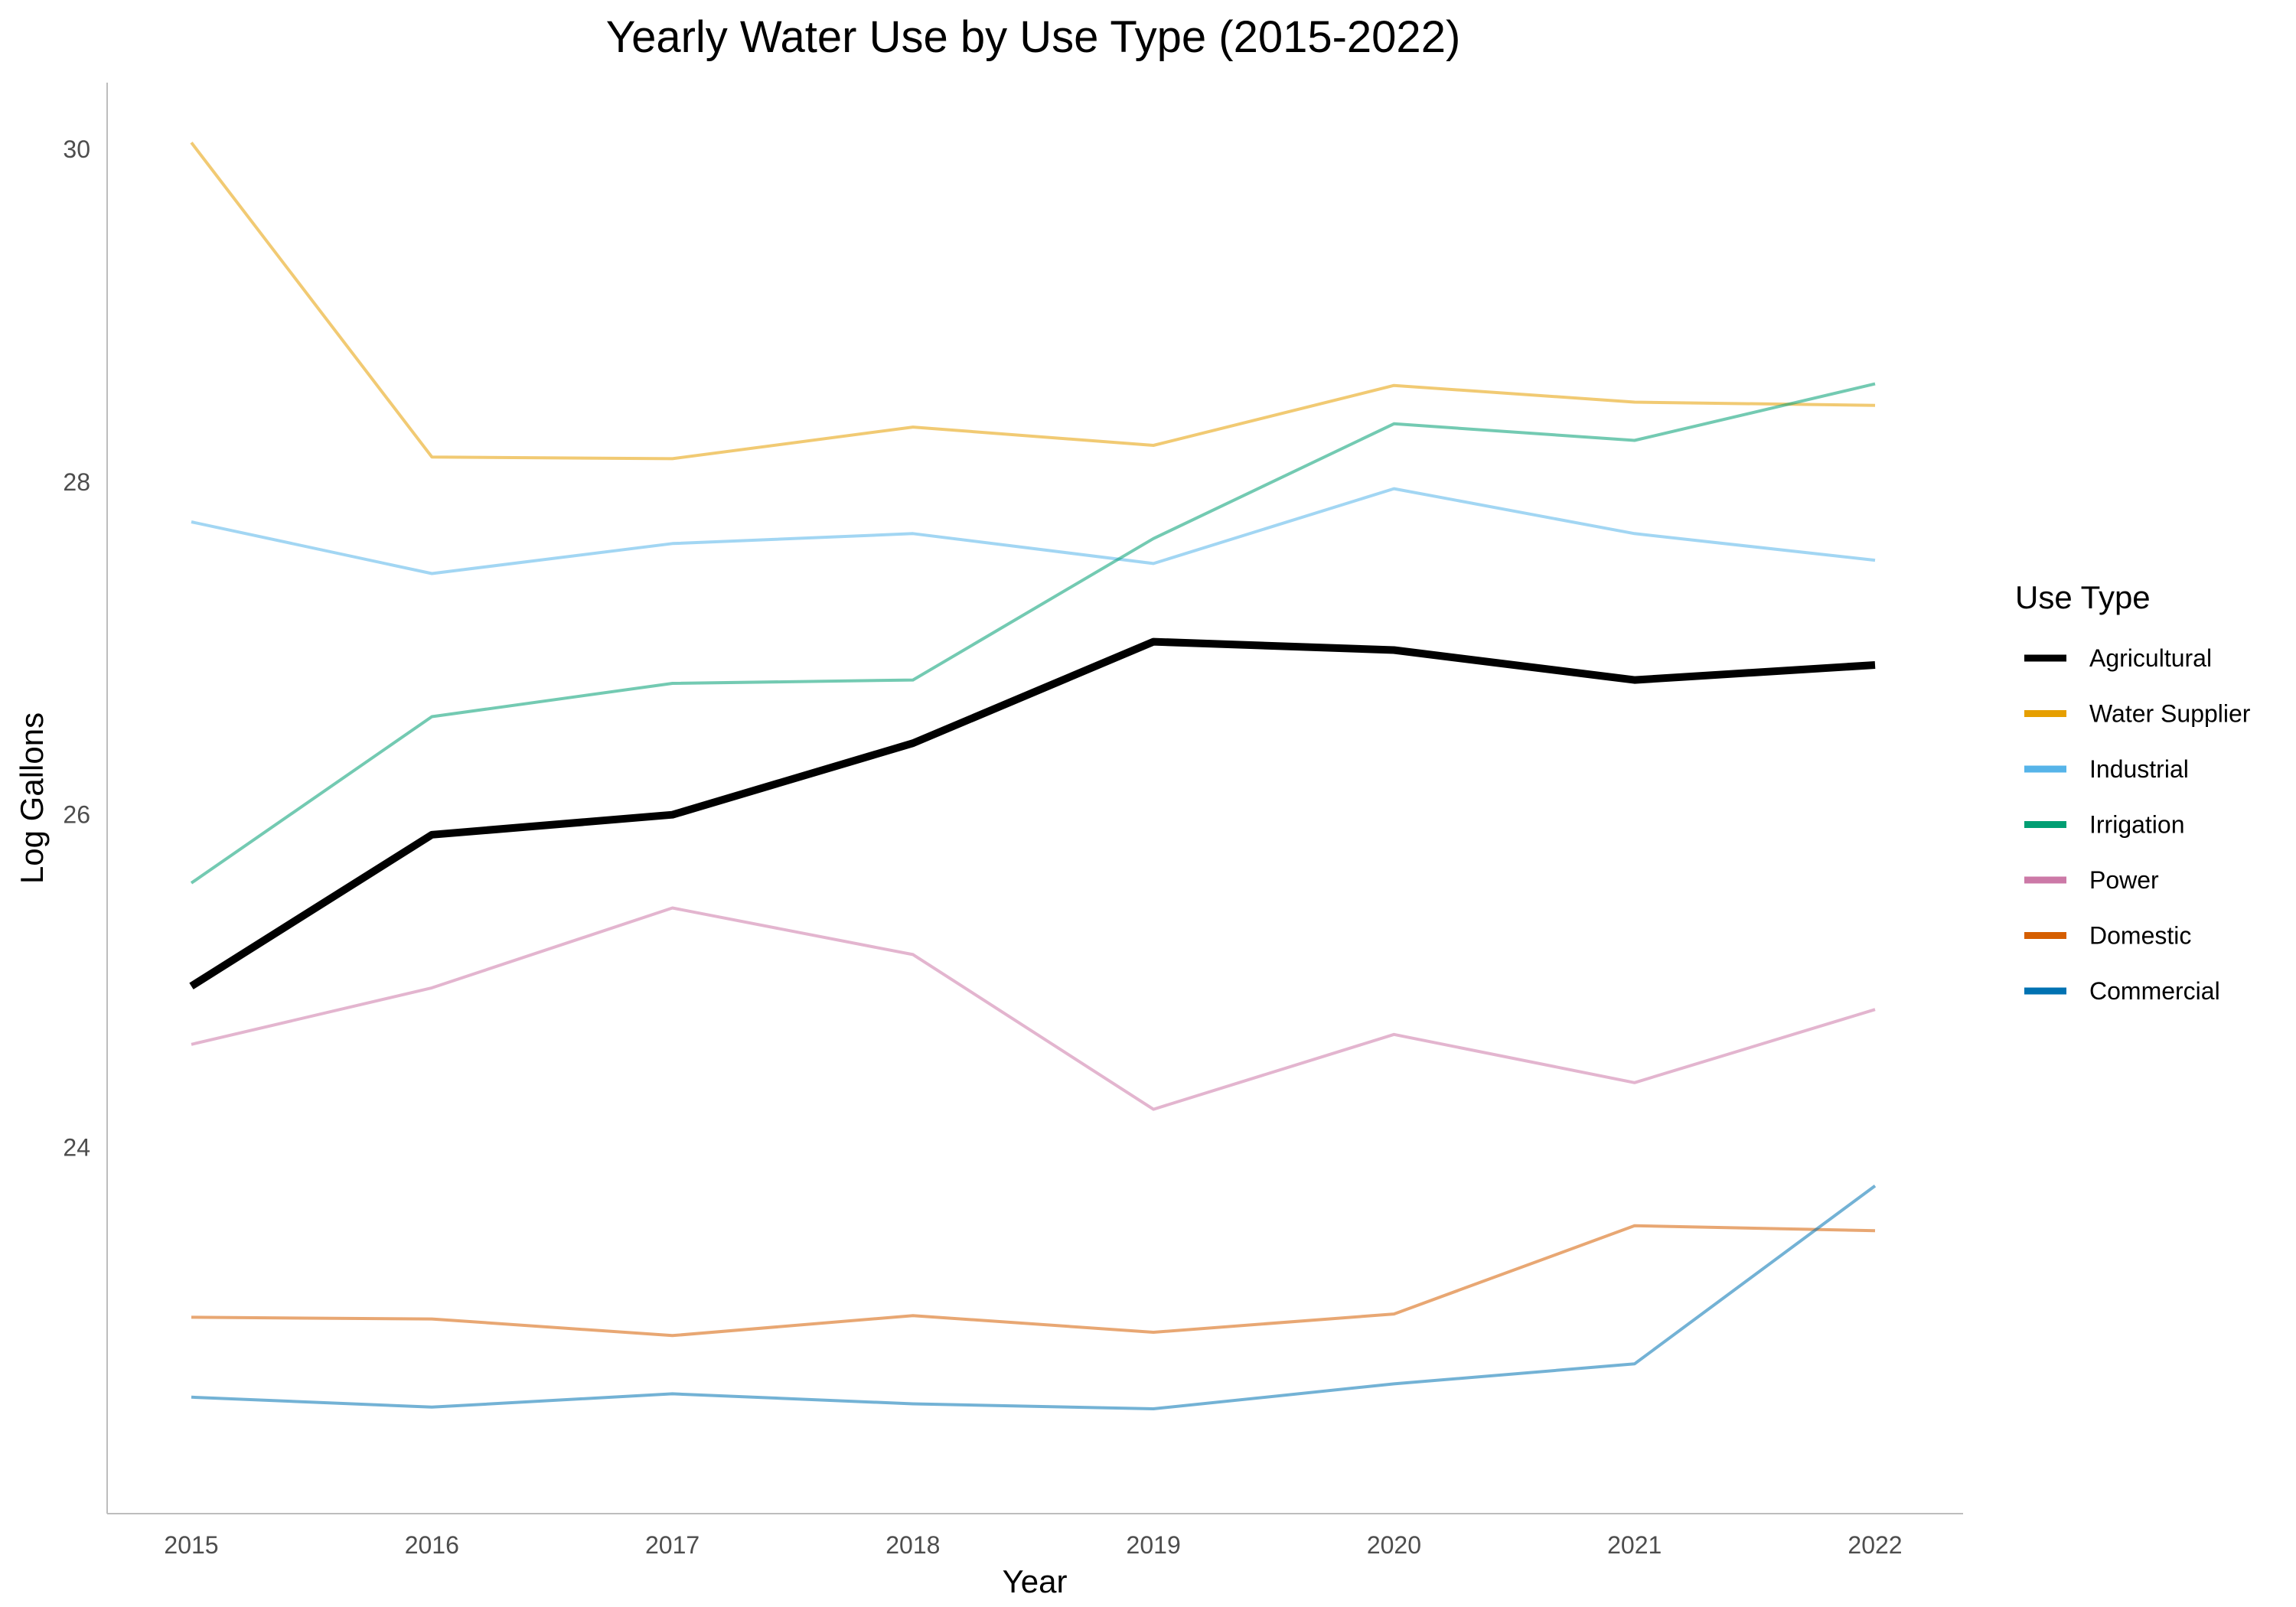 This screenshot has height=1607, width=2296. What do you see at coordinates (76, 1148) in the screenshot?
I see `y-tick-label: 24` at bounding box center [76, 1148].